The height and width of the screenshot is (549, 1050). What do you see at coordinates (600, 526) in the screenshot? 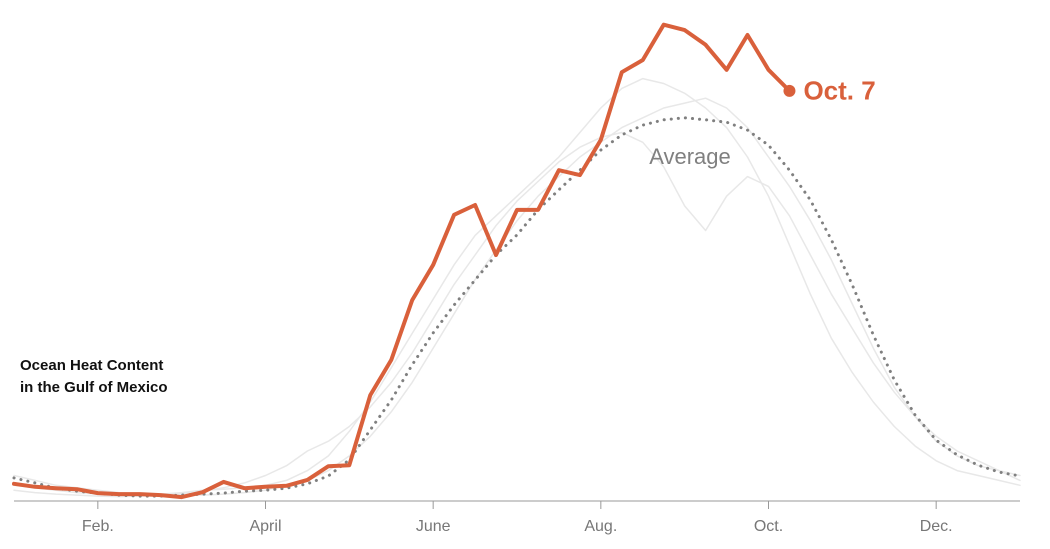
I see `x-tick-label: Aug.` at bounding box center [600, 526].